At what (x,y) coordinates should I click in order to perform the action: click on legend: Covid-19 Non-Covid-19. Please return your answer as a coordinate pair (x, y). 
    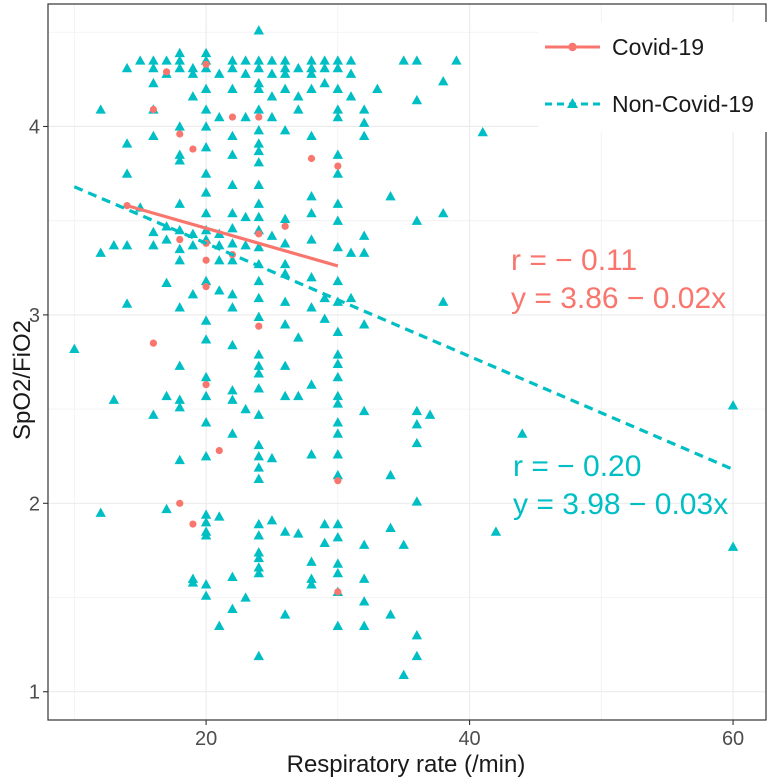
    Looking at the image, I should click on (654, 77).